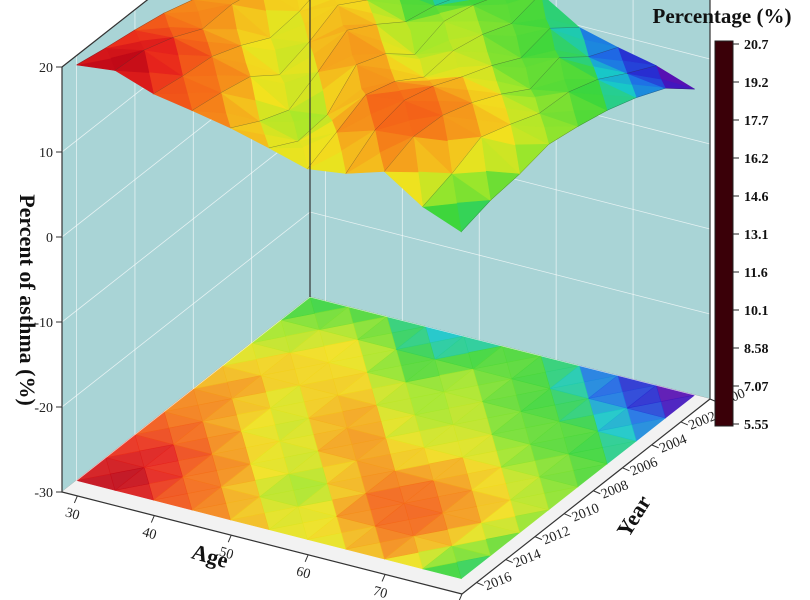 Image resolution: width=810 pixels, height=600 pixels. Describe the element at coordinates (756, 311) in the screenshot. I see `colorbar-tick-label: 10.1` at that location.